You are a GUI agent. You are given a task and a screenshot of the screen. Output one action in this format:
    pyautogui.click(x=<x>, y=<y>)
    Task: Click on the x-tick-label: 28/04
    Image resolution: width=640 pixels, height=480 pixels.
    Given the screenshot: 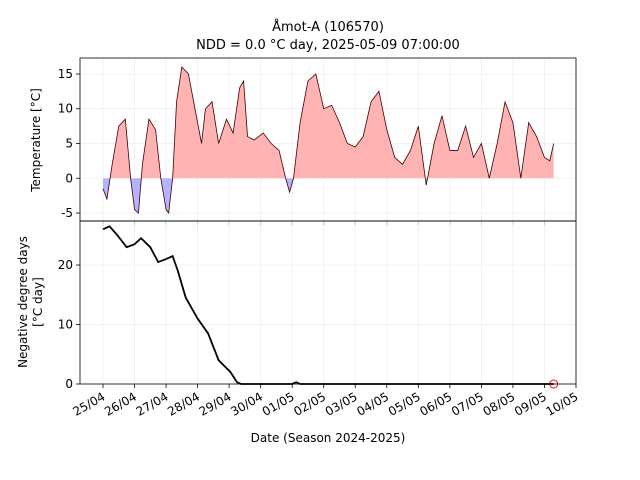 What is the action you would take?
    pyautogui.click(x=183, y=403)
    